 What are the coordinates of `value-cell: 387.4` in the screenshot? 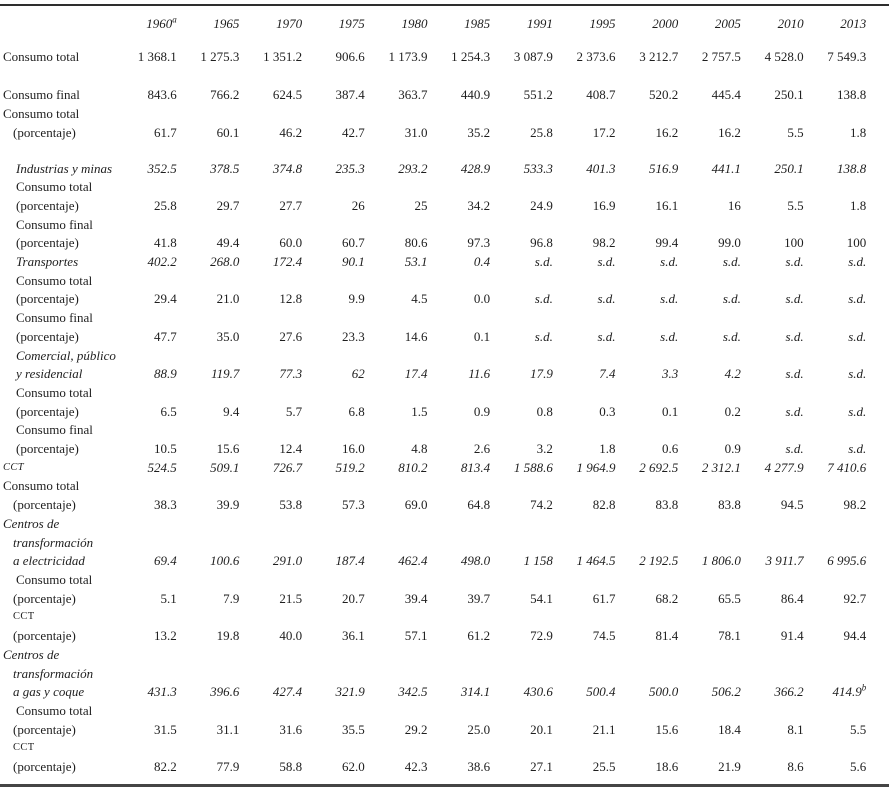 It's located at (350, 95).